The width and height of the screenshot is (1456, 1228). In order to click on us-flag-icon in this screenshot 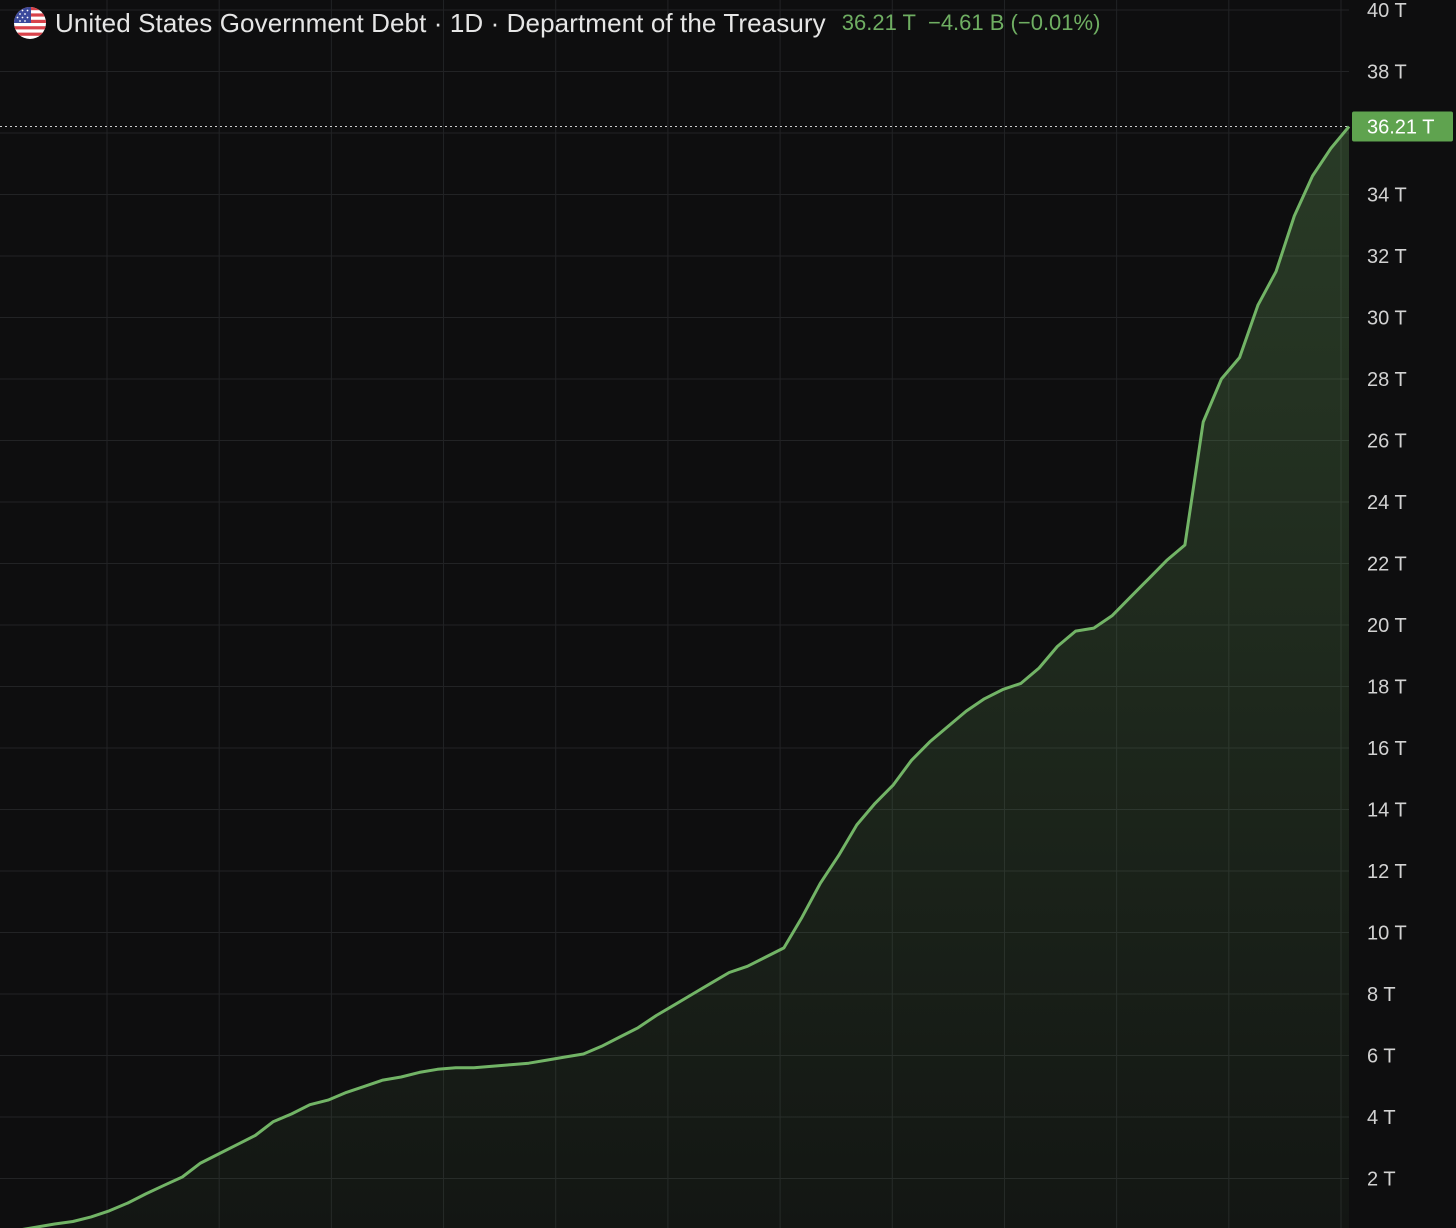, I will do `click(30, 23)`.